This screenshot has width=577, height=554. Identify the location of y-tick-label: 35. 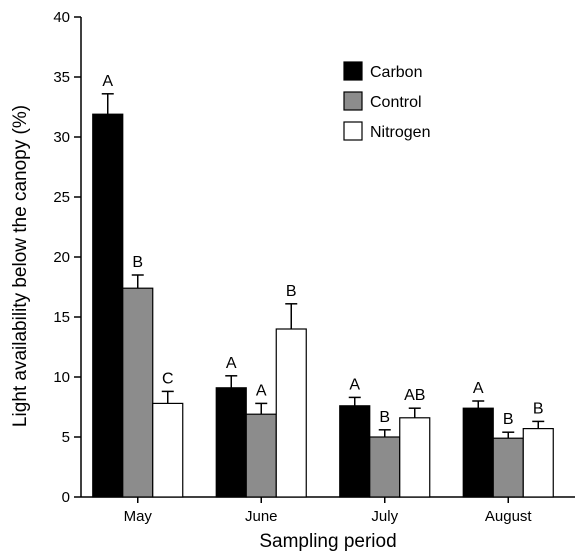
(61, 77).